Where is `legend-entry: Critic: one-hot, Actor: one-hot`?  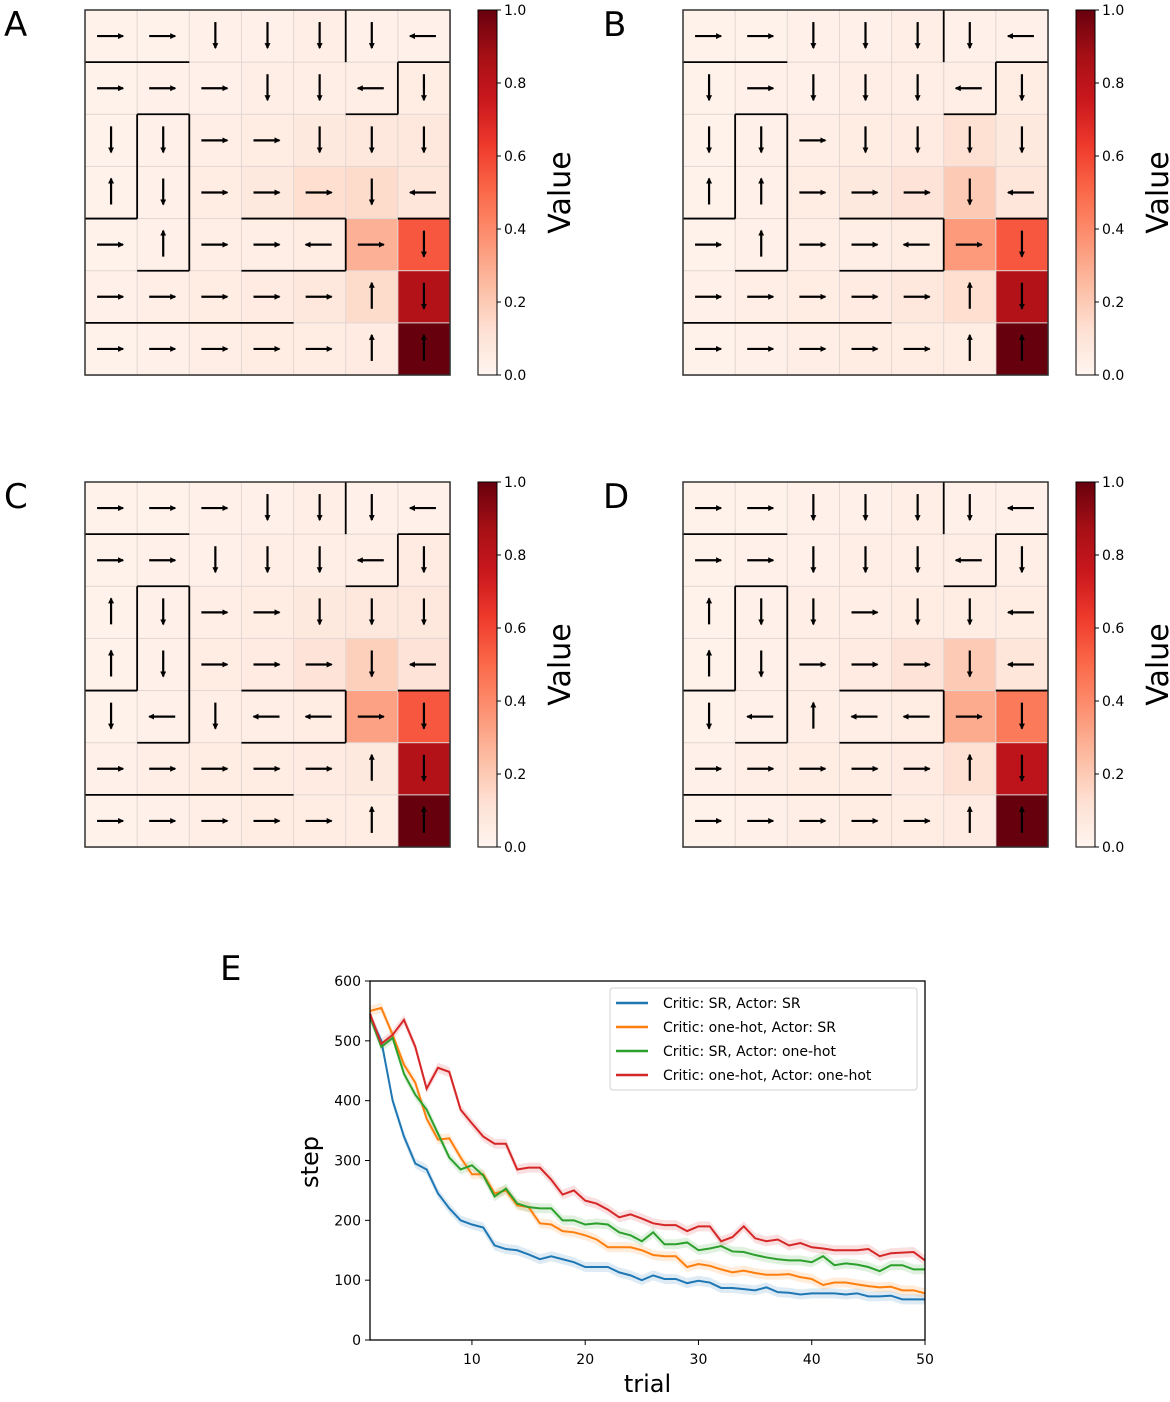 legend-entry: Critic: one-hot, Actor: one-hot is located at coordinates (767, 1076).